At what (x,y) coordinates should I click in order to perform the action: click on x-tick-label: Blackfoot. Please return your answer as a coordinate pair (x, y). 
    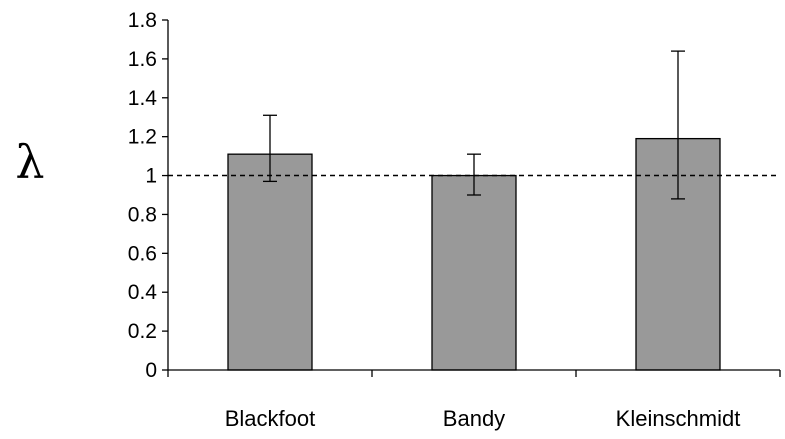
    Looking at the image, I should click on (270, 418).